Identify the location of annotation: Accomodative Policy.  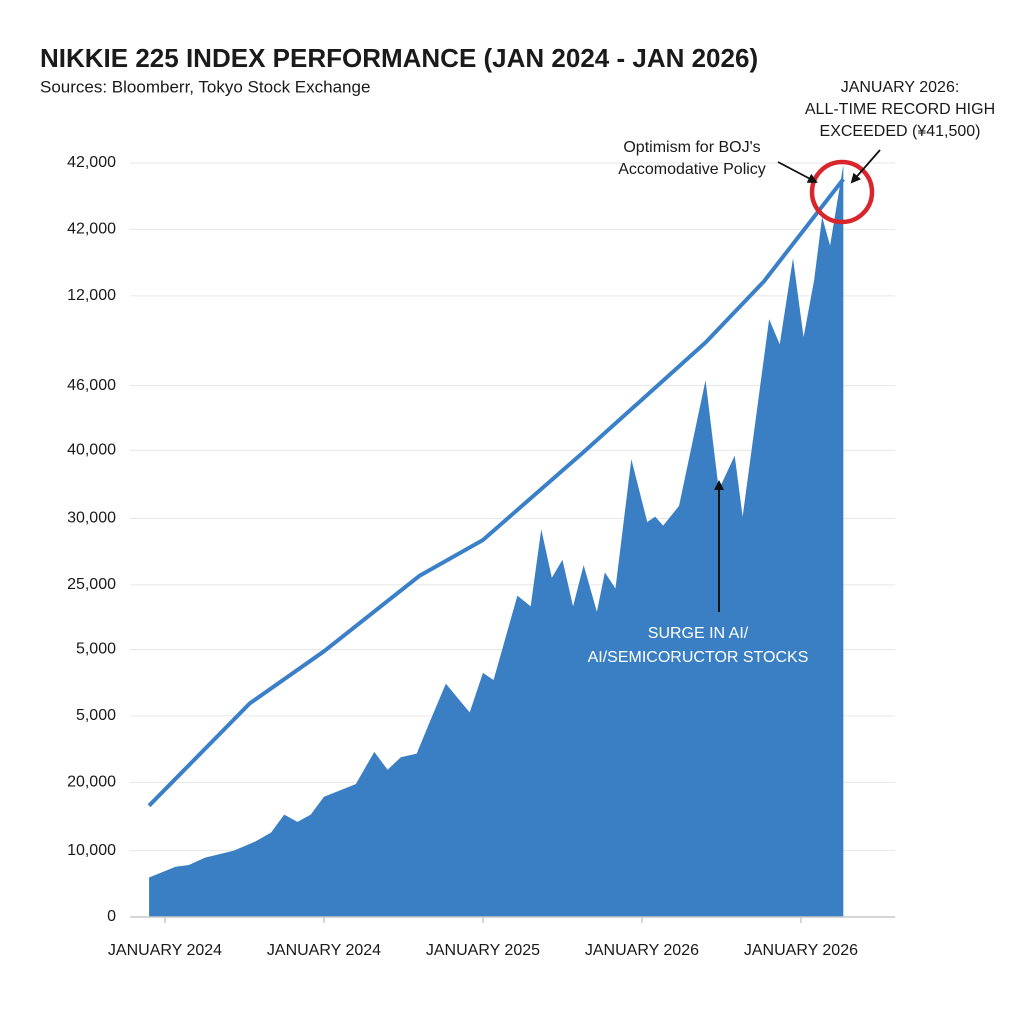
(692, 169).